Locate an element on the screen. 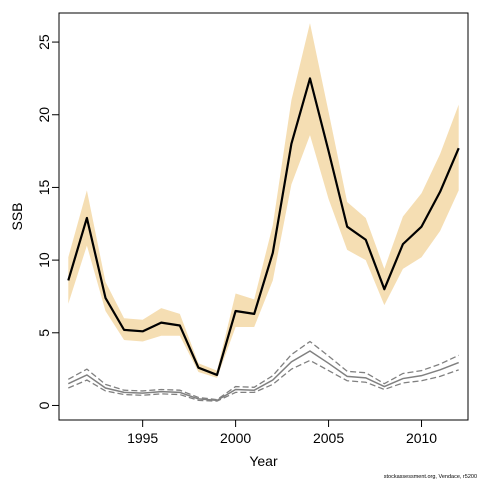 The image size is (480, 480). reference-lower-line is located at coordinates (263, 380).